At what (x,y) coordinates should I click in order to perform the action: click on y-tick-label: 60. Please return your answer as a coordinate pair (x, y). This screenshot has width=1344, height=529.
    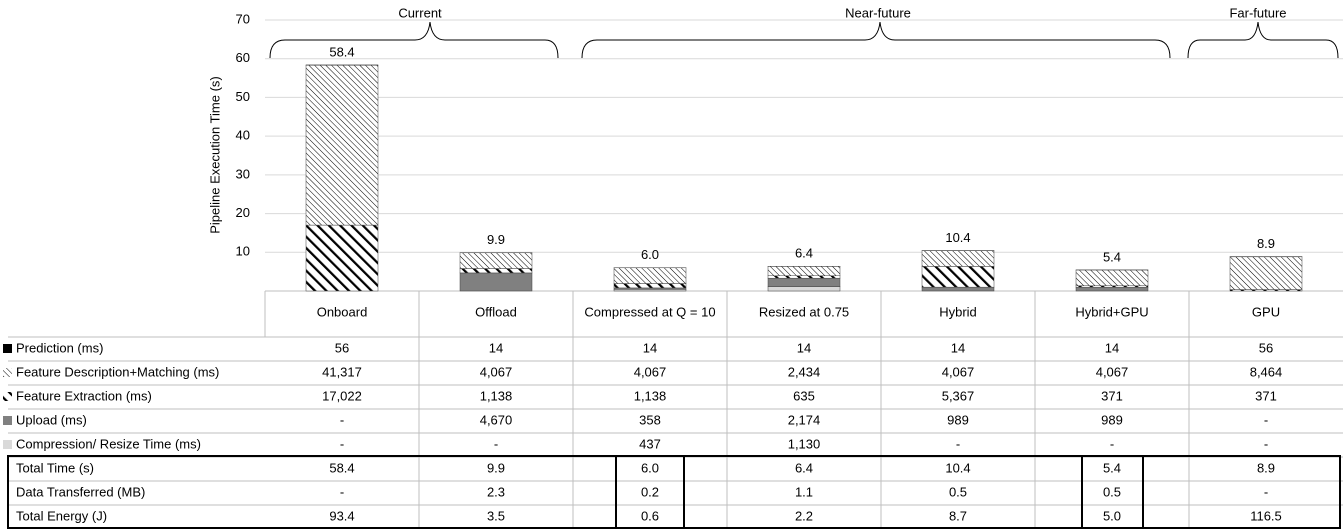
    Looking at the image, I should click on (243, 57).